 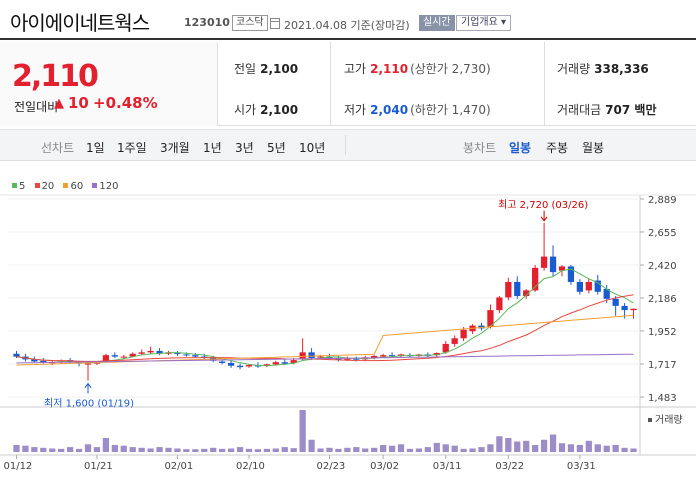 What do you see at coordinates (89, 404) in the screenshot?
I see `low-annotation: 최저 1,600 (01/19)` at bounding box center [89, 404].